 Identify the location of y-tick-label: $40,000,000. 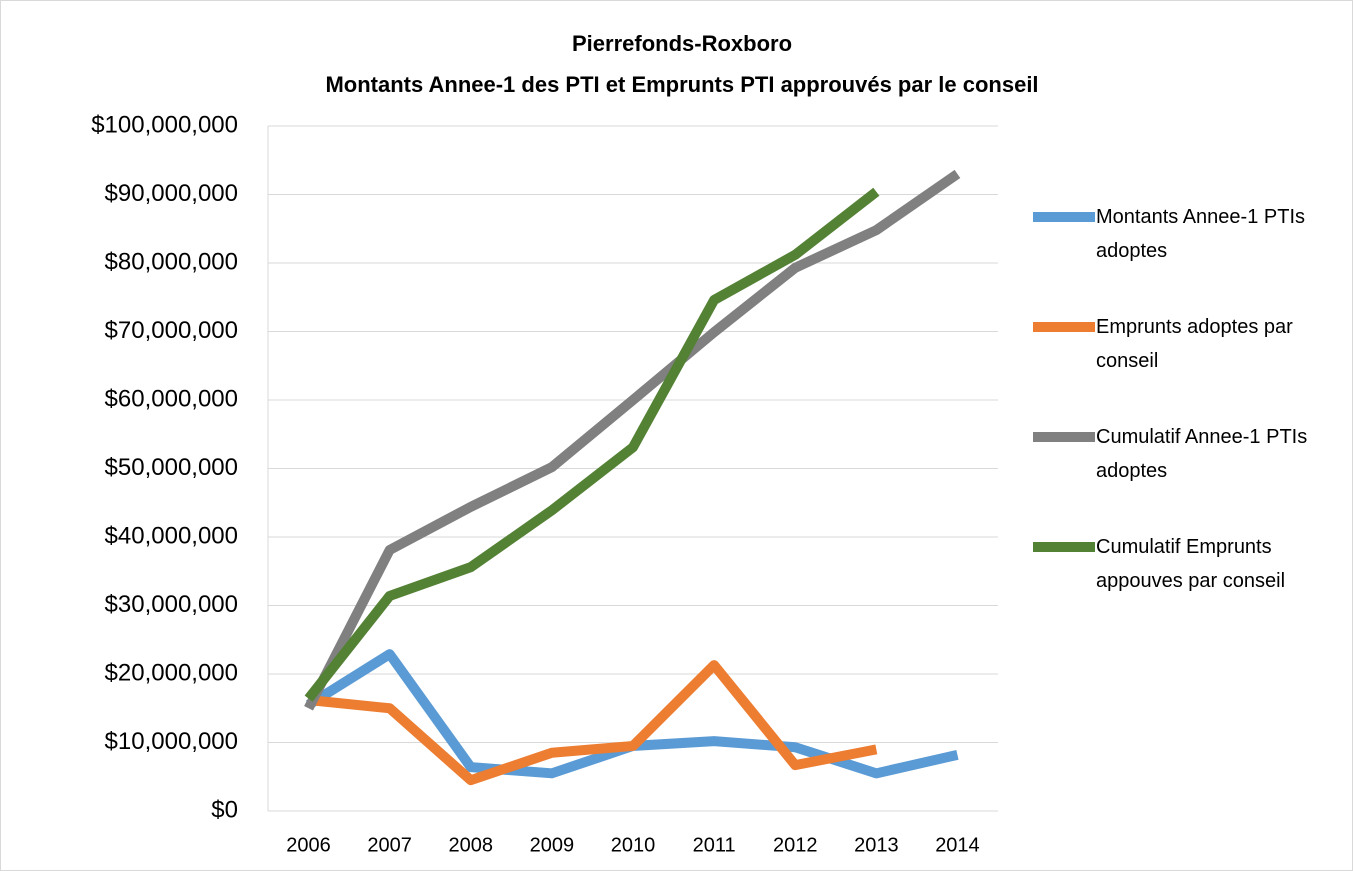
(171, 535).